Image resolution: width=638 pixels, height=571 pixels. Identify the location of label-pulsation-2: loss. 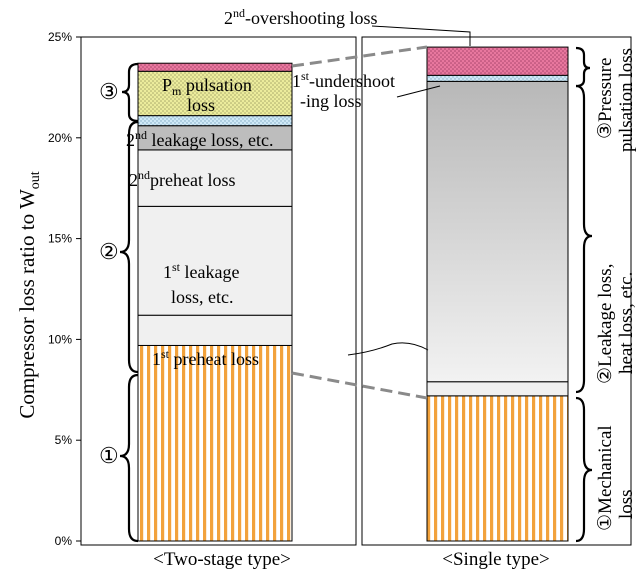
(201, 105).